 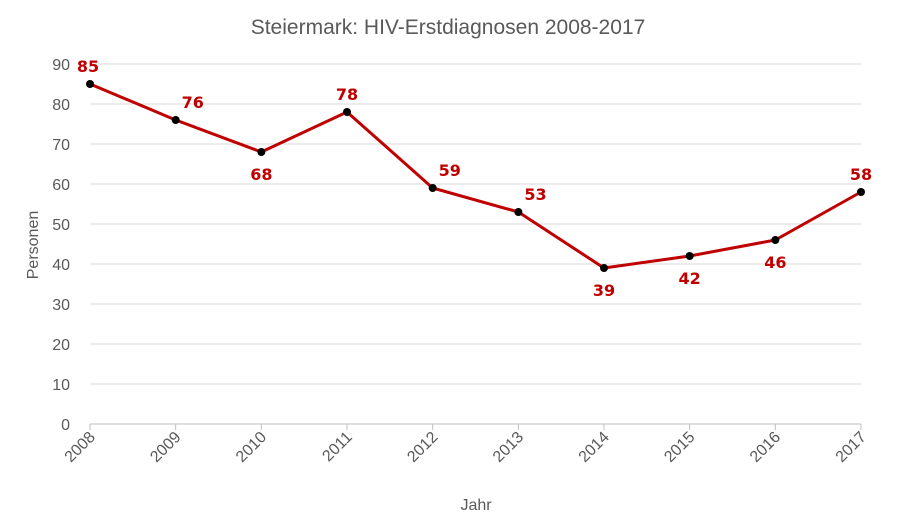 What do you see at coordinates (61, 105) in the screenshot?
I see `y-tick-label: 80` at bounding box center [61, 105].